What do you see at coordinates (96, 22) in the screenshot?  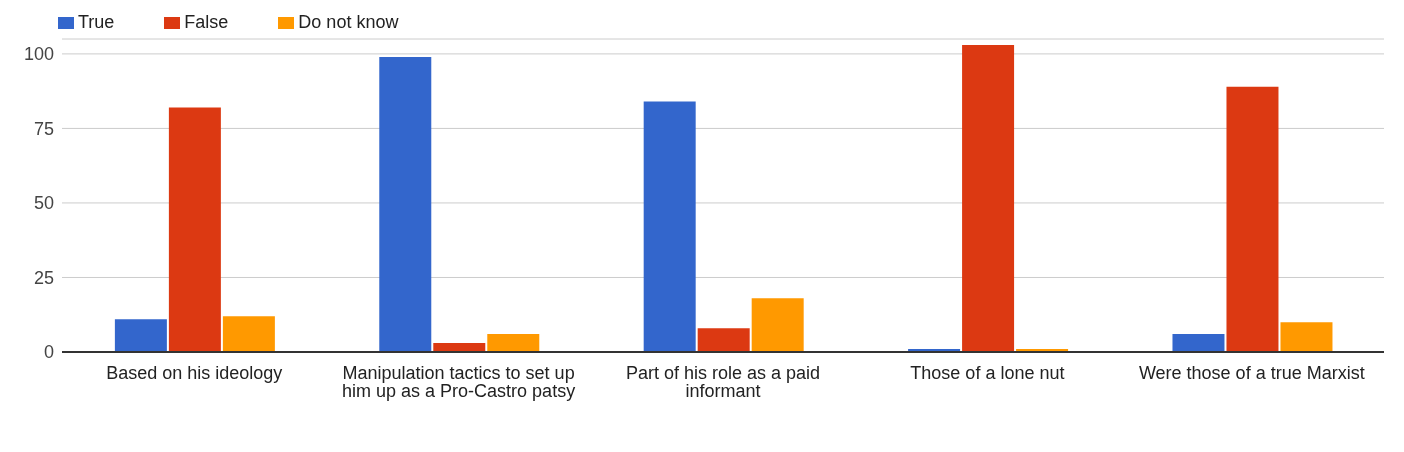 I see `legend-label: True` at bounding box center [96, 22].